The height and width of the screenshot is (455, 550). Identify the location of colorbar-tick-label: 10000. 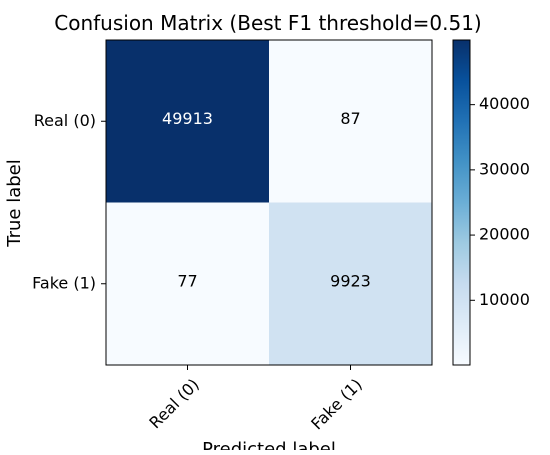
(504, 299).